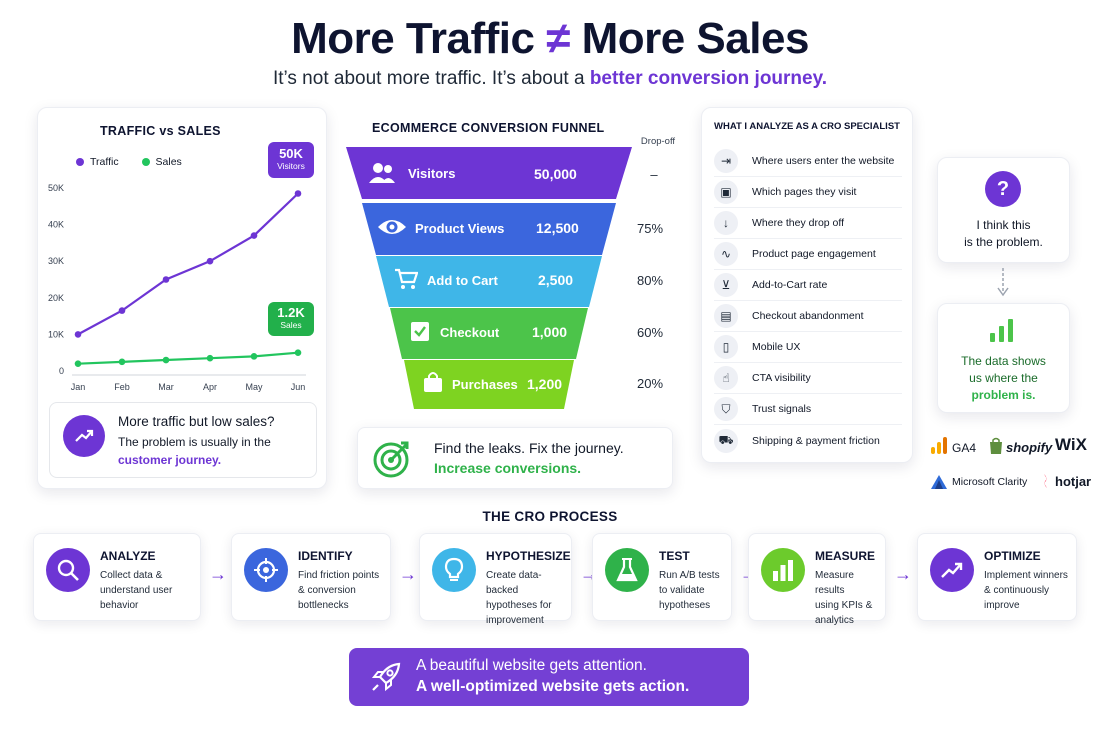  Describe the element at coordinates (1066, 481) in the screenshot. I see `hotjar-logo: hotjar` at that location.